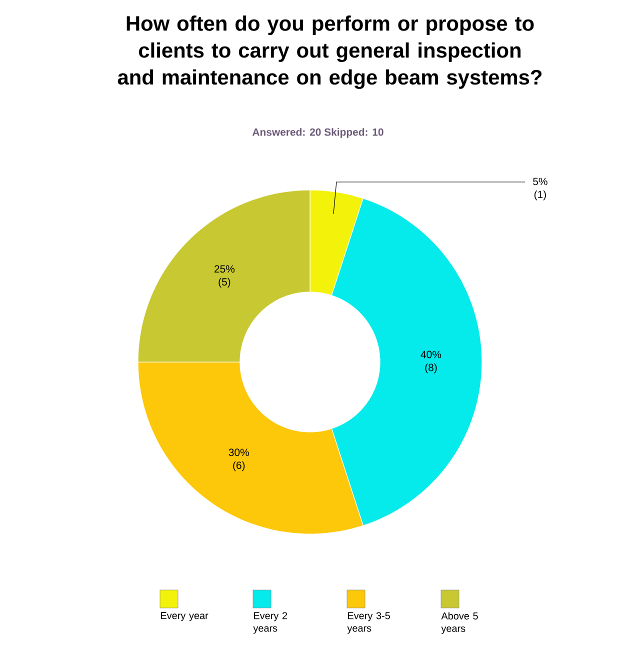 The image size is (634, 650). Describe the element at coordinates (184, 617) in the screenshot. I see `legend-label: Every year` at that location.